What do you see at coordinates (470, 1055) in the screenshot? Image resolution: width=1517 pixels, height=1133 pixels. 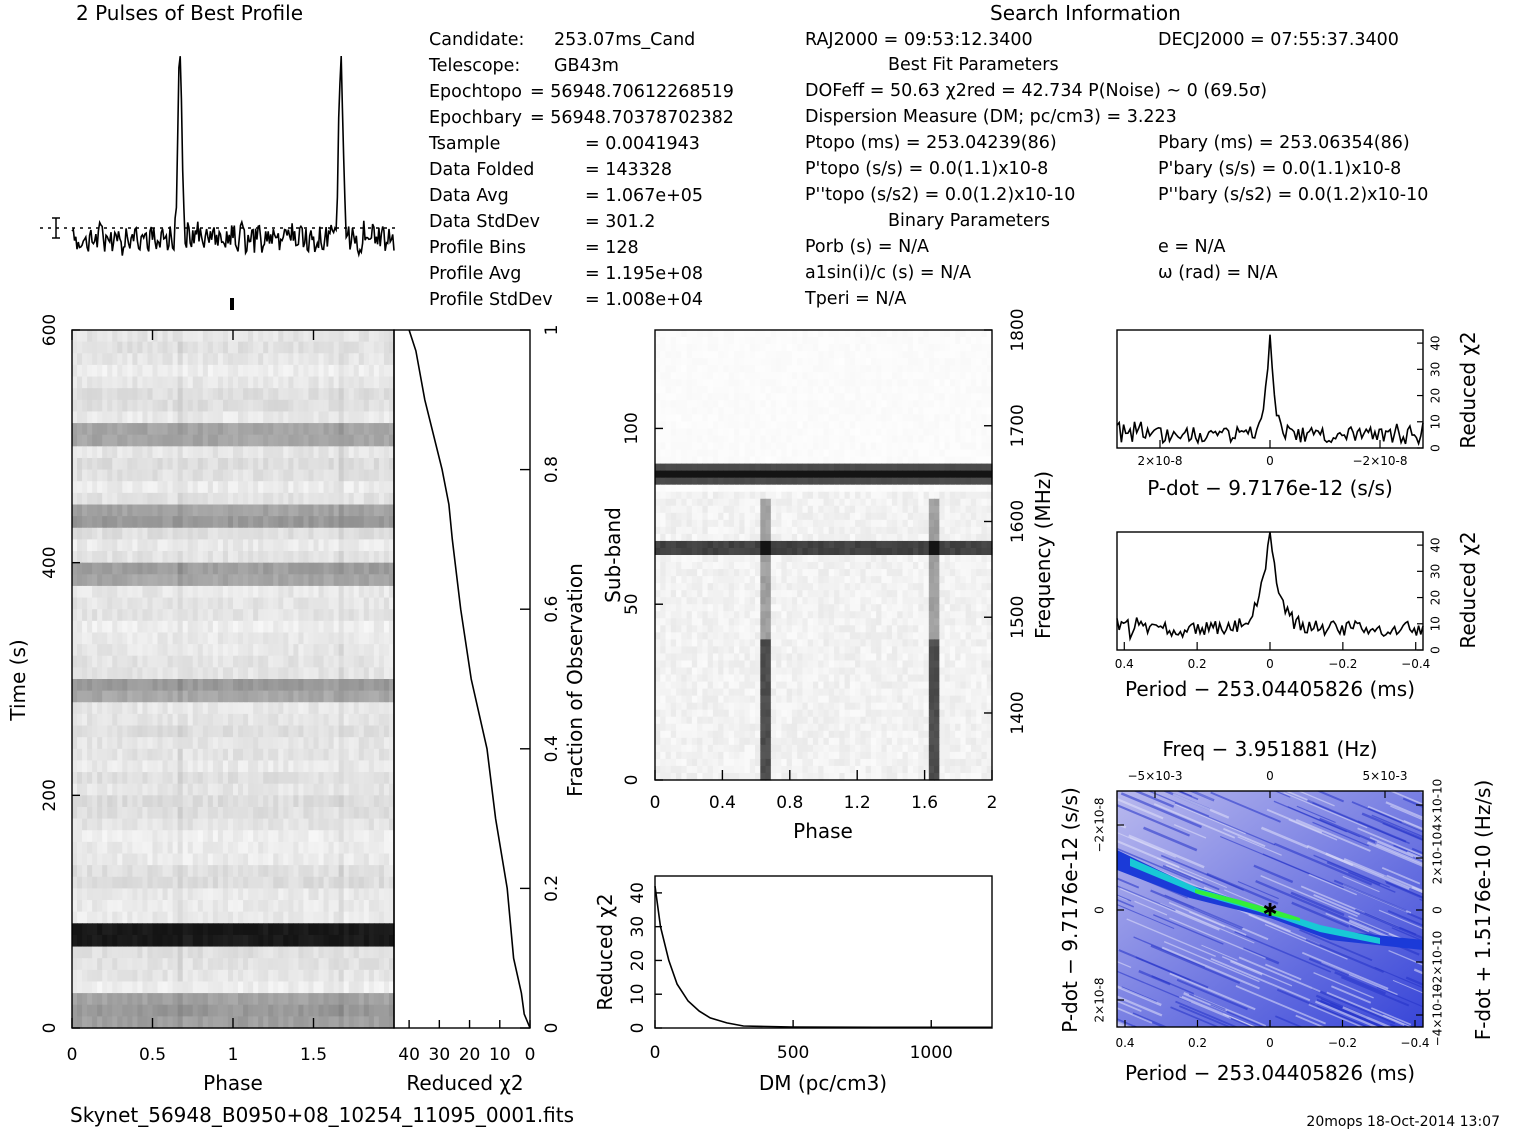 I see `chi2-tick-label: 20` at bounding box center [470, 1055].